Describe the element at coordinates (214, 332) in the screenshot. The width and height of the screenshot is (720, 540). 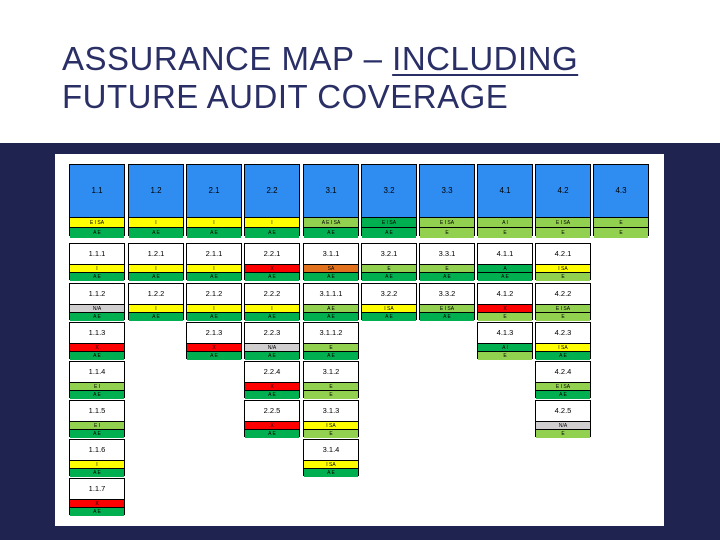
I see `box-code: 2.1.3` at that location.